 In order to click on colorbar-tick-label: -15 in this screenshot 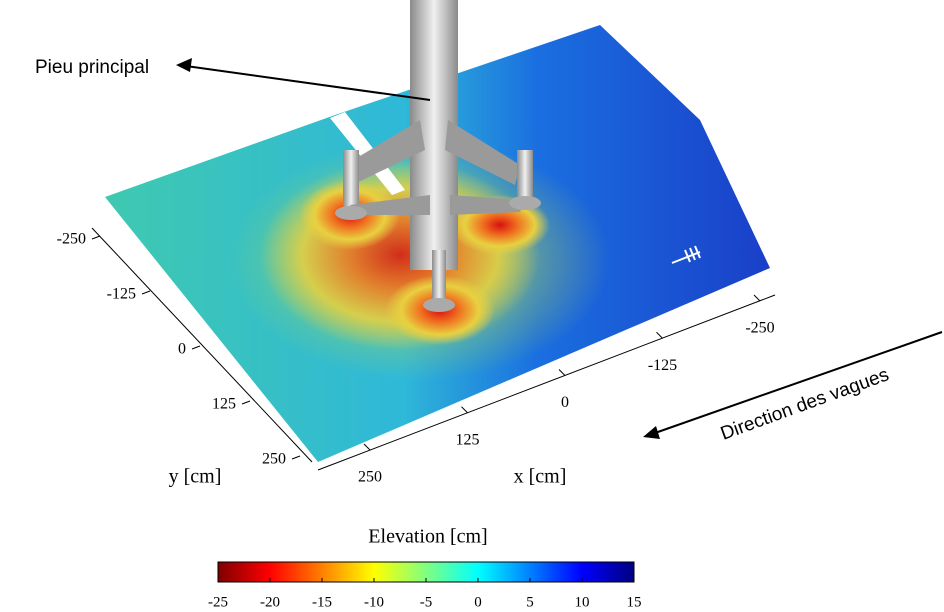, I will do `click(322, 602)`.